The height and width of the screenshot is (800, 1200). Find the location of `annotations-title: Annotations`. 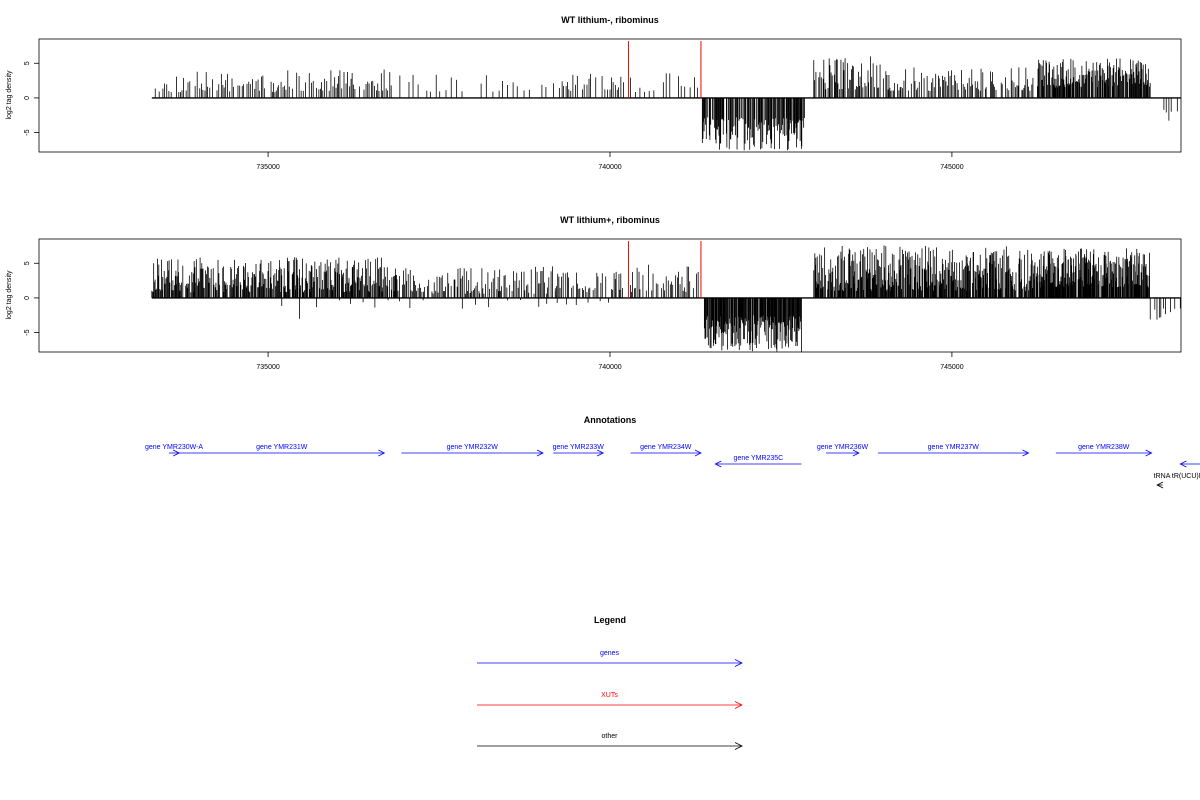

annotations-title: Annotations is located at coordinates (610, 420).